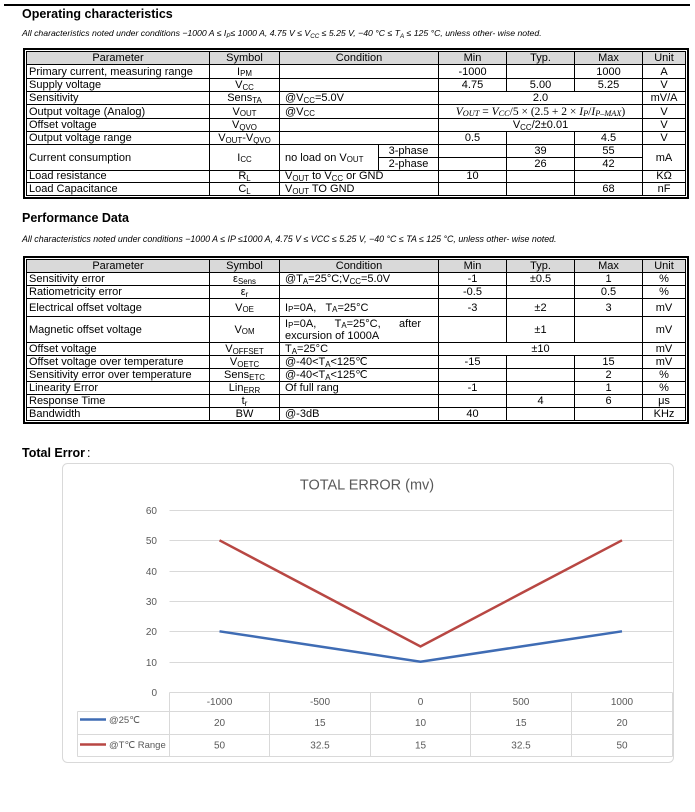 Image resolution: width=695 pixels, height=812 pixels. What do you see at coordinates (521, 702) in the screenshot?
I see `svg-text: 500` at bounding box center [521, 702].